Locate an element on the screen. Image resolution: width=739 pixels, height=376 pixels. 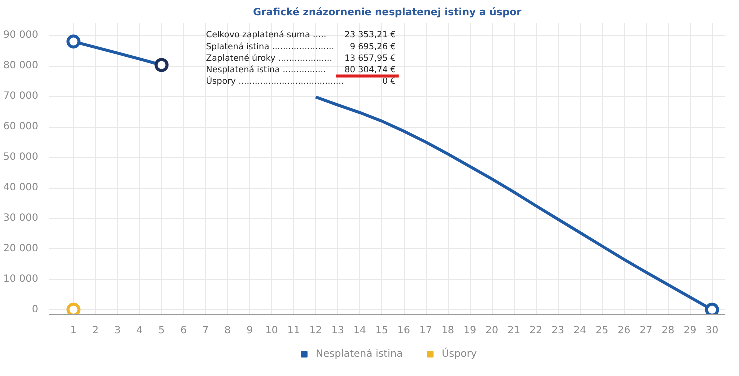
y-tick-label: 60 000 is located at coordinates (21, 127).